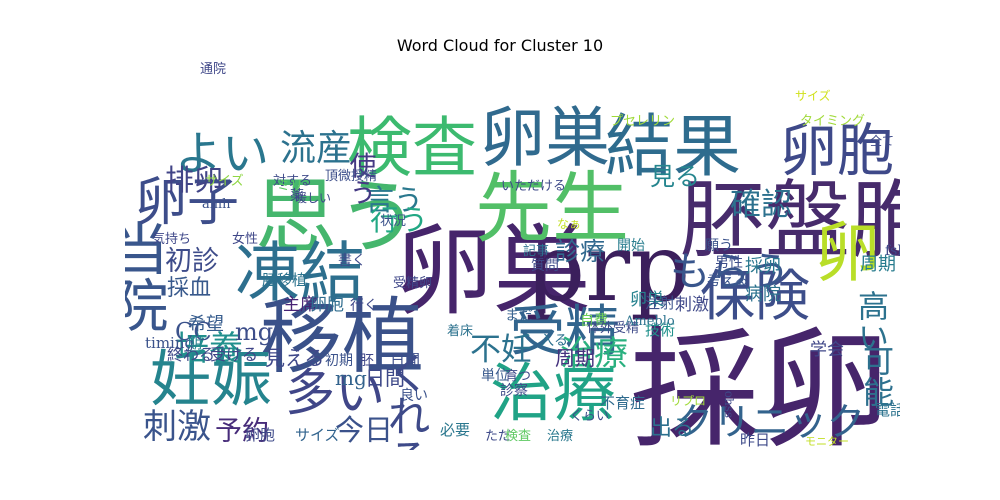 The height and width of the screenshot is (500, 1000). I want to click on word-116: サイズ, so click(813, 95).